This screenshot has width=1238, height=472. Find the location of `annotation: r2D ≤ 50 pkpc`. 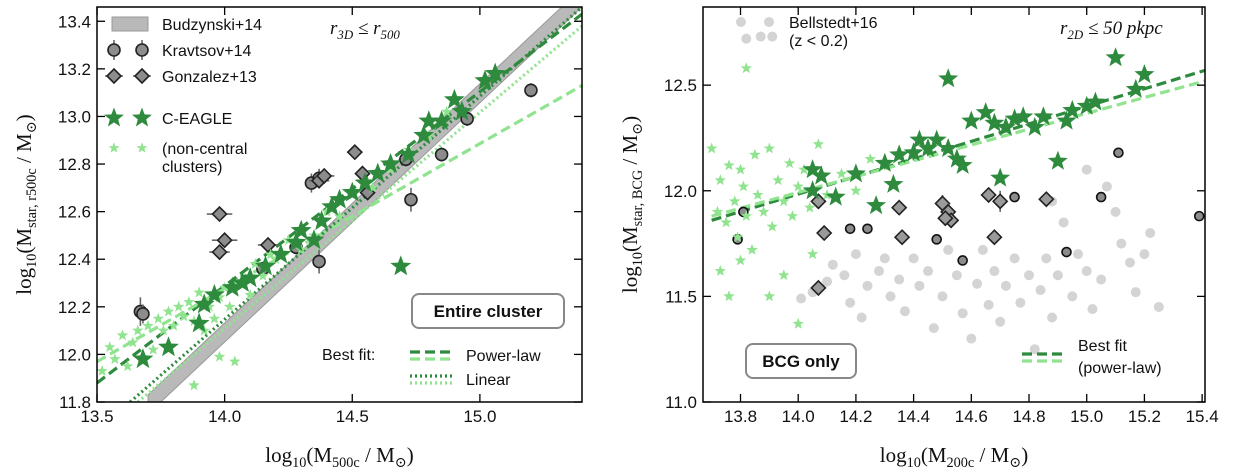

annotation: r2D ≤ 50 pkpc is located at coordinates (1111, 30).